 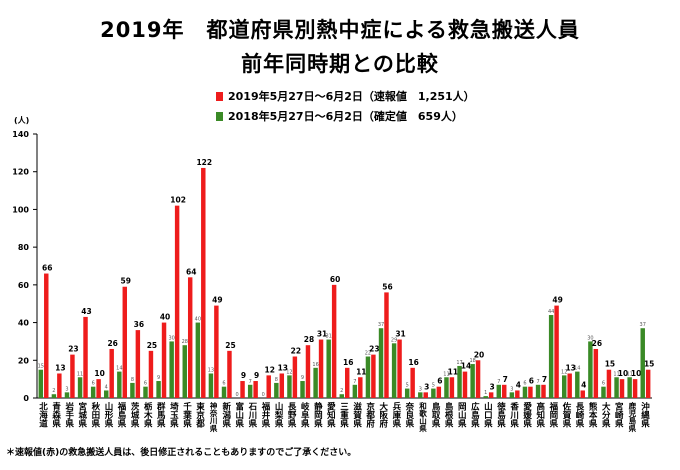 I want to click on data-label-2019: 26, so click(x=597, y=343).